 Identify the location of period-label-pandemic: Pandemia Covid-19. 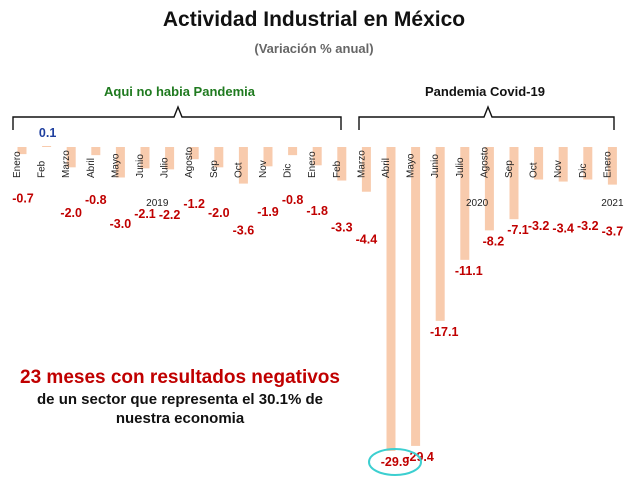
(485, 91).